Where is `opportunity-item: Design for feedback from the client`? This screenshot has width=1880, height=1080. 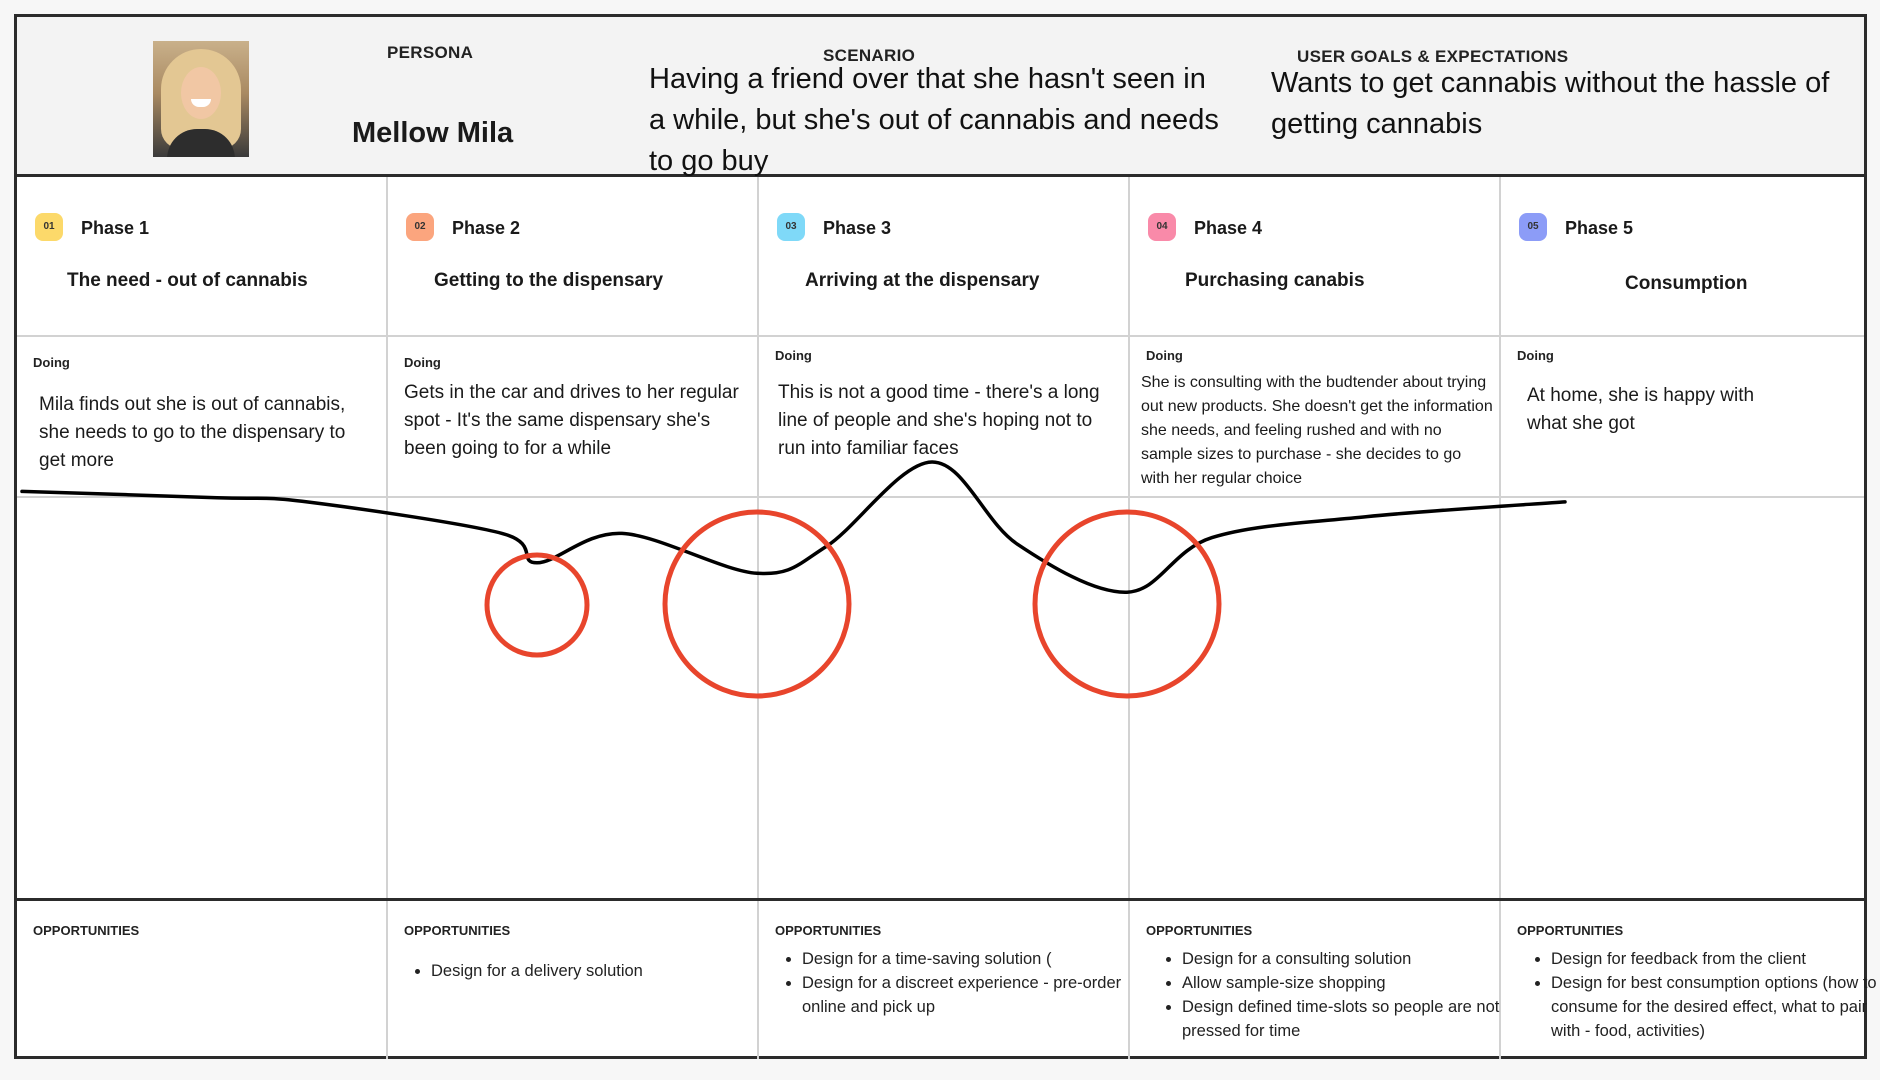
opportunity-item: Design for feedback from the client is located at coordinates (1715, 959).